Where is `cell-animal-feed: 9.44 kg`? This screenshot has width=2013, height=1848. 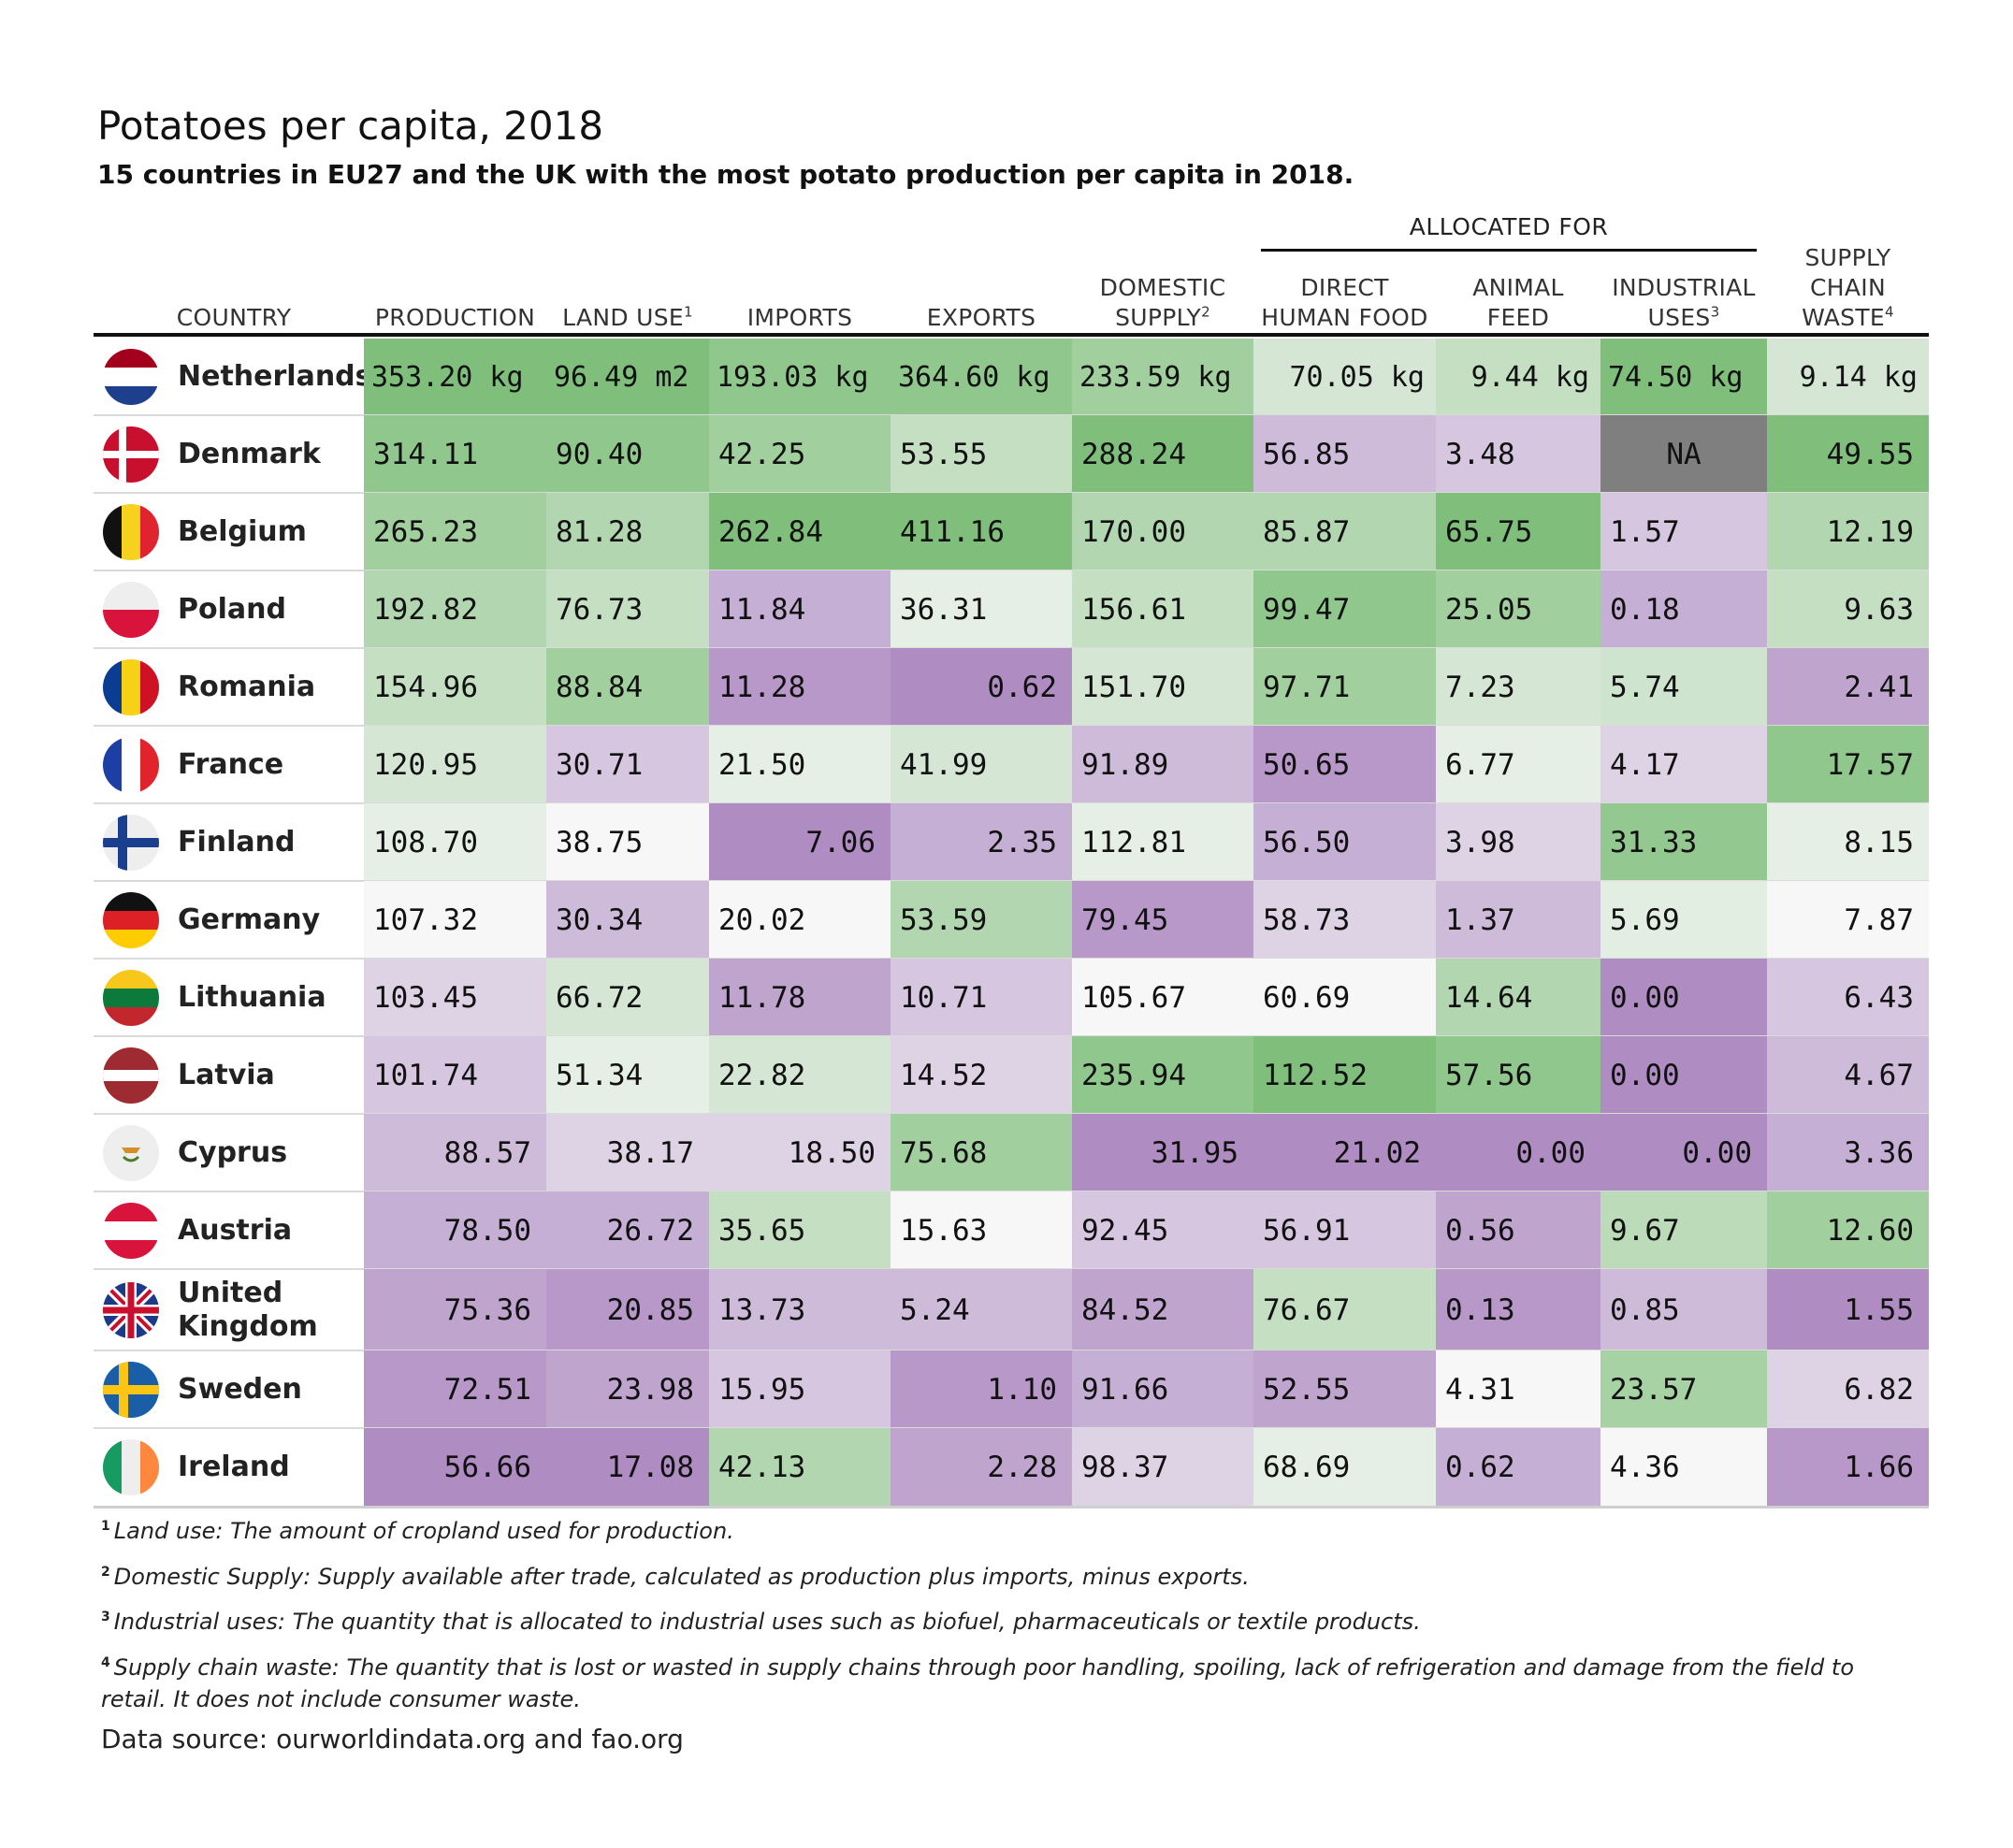
cell-animal-feed: 9.44 kg is located at coordinates (1518, 377).